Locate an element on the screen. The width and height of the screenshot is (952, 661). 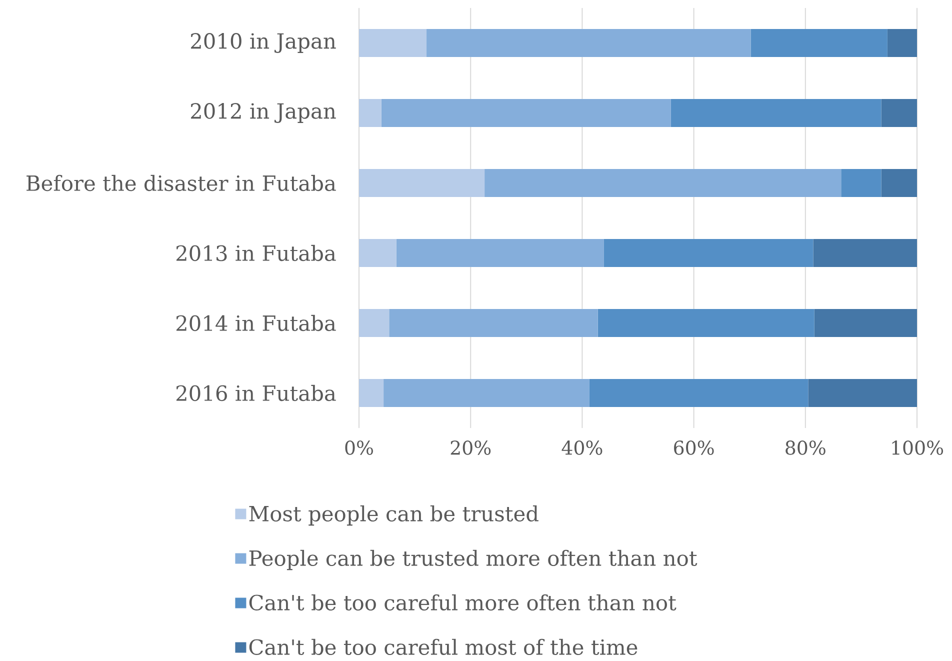
y-tick-label: 2016 in Futaba is located at coordinates (256, 393).